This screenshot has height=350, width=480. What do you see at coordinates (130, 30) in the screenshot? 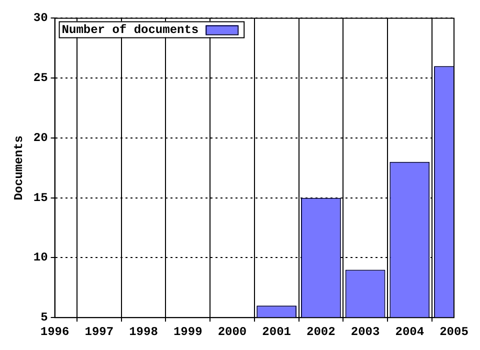
I see `legend-label: Number of documents` at bounding box center [130, 30].